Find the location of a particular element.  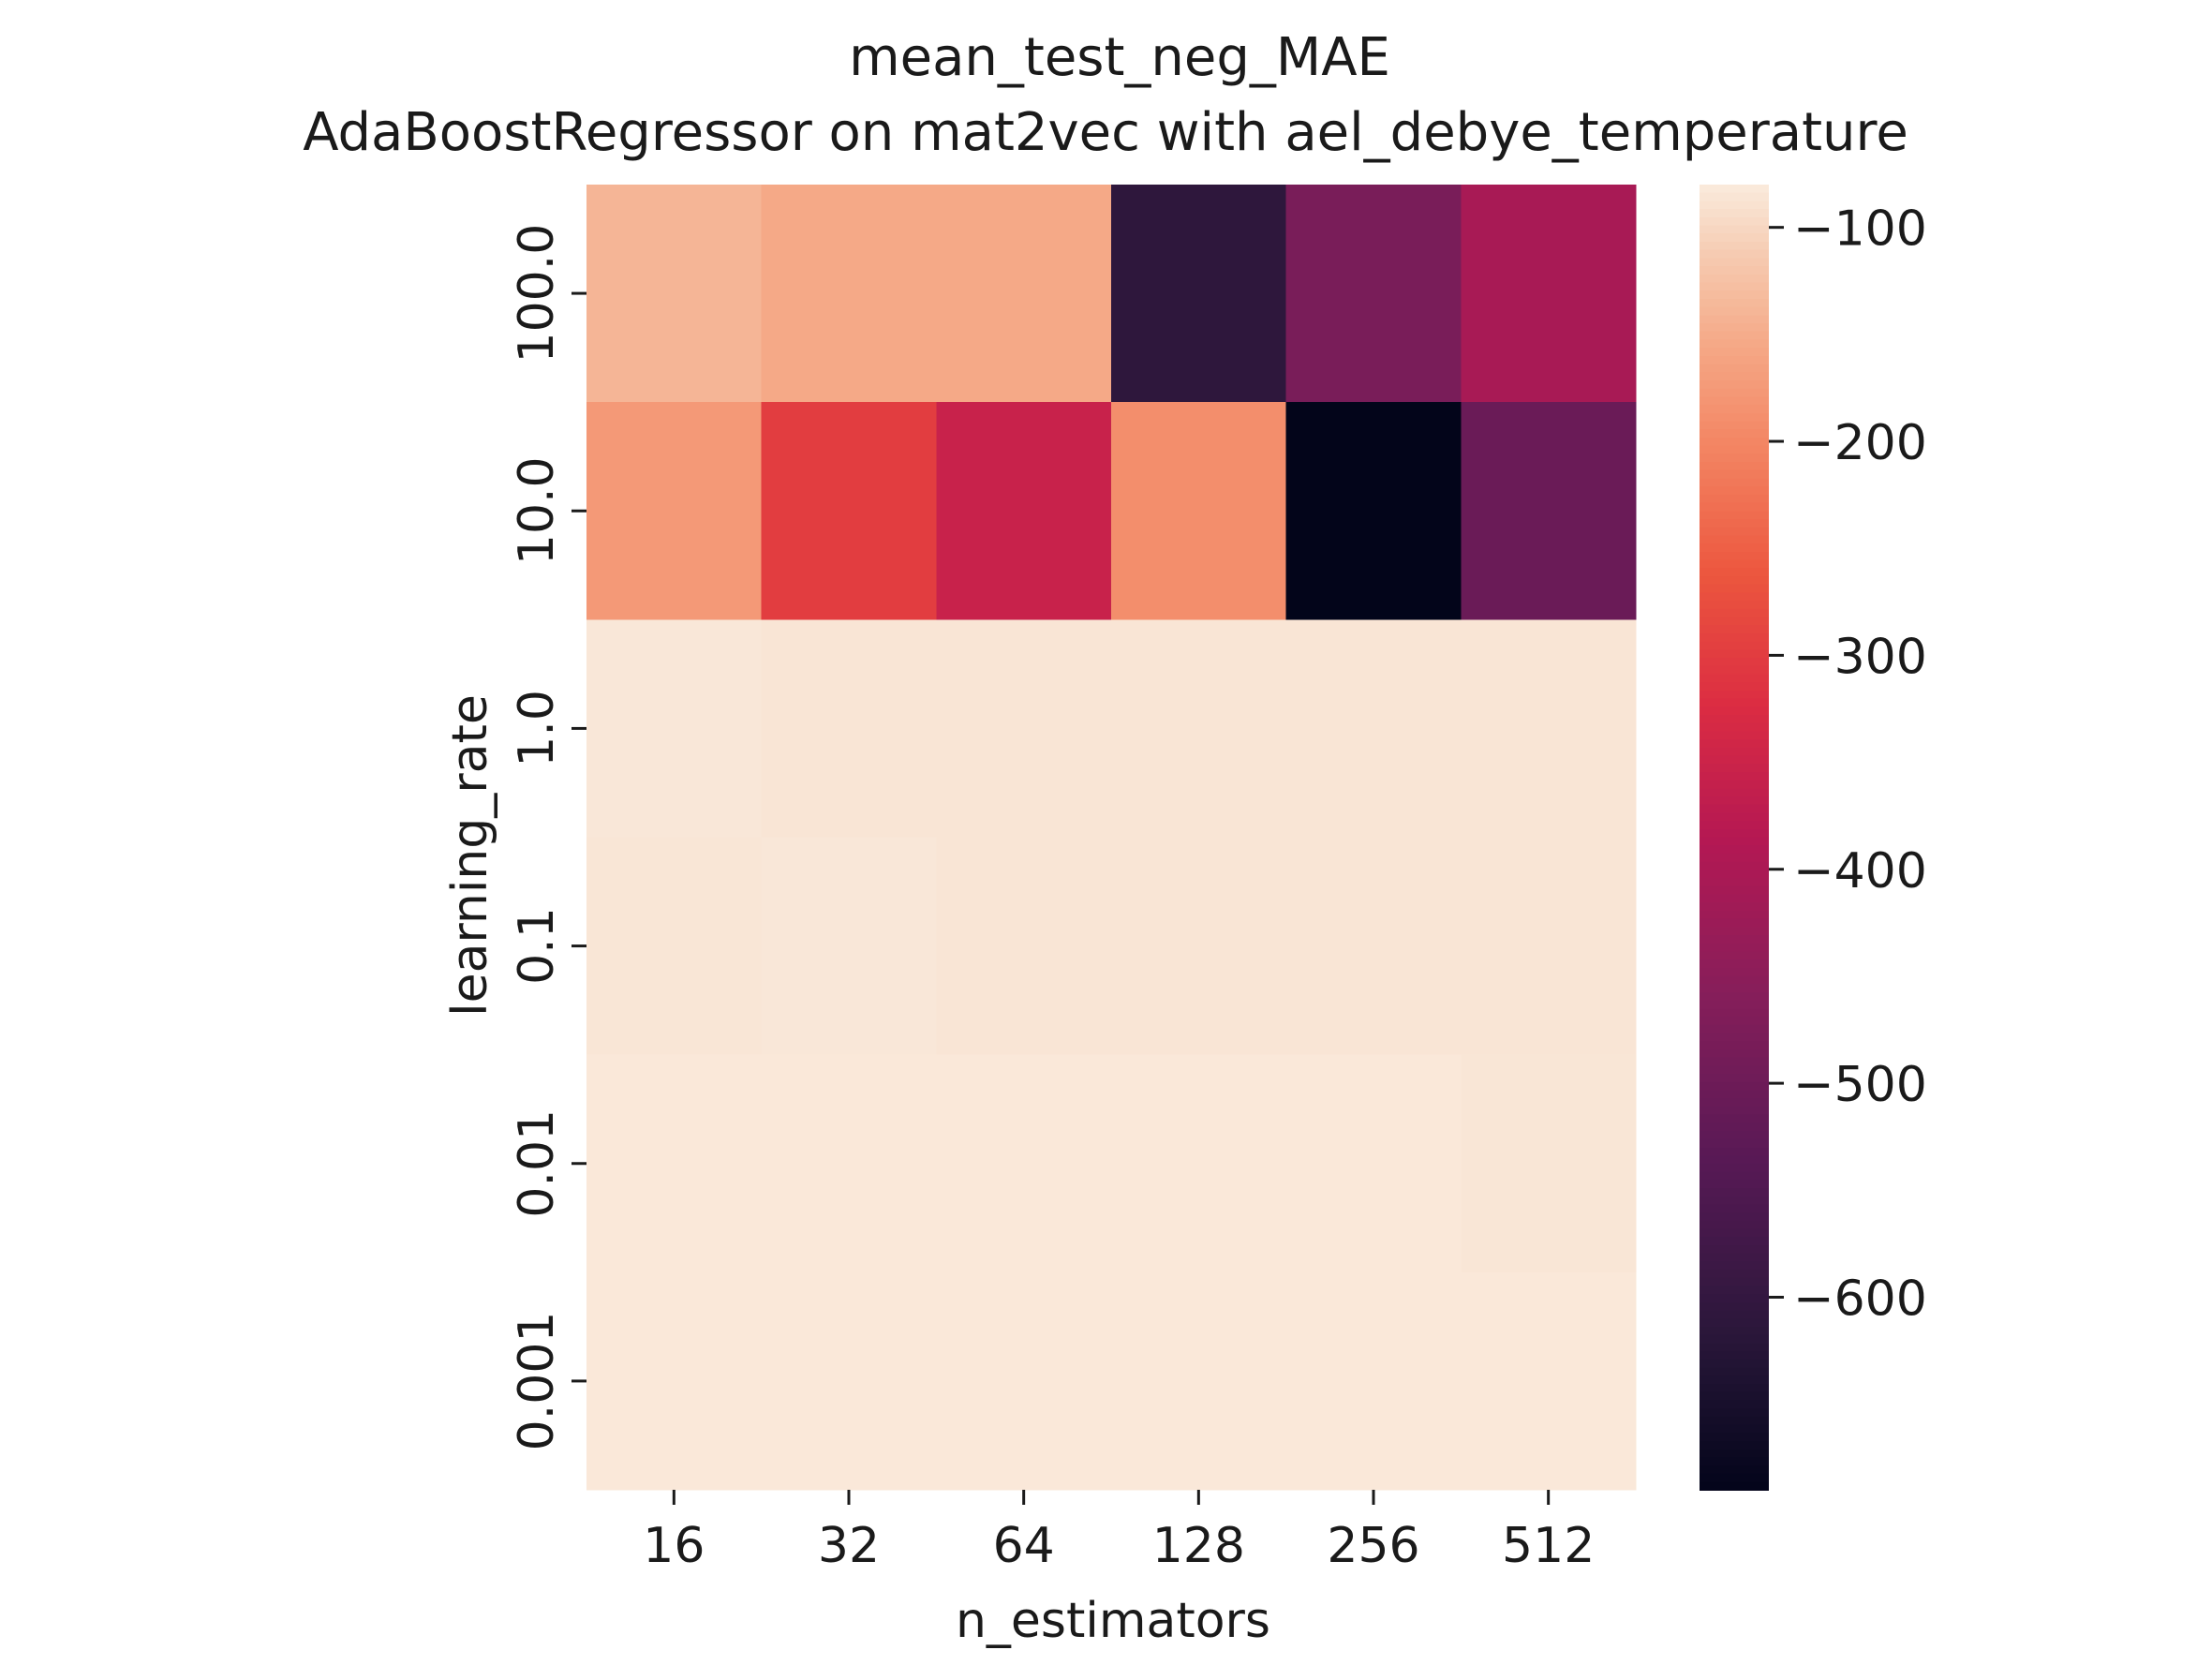

x-tick-label: 32 is located at coordinates (849, 1546).